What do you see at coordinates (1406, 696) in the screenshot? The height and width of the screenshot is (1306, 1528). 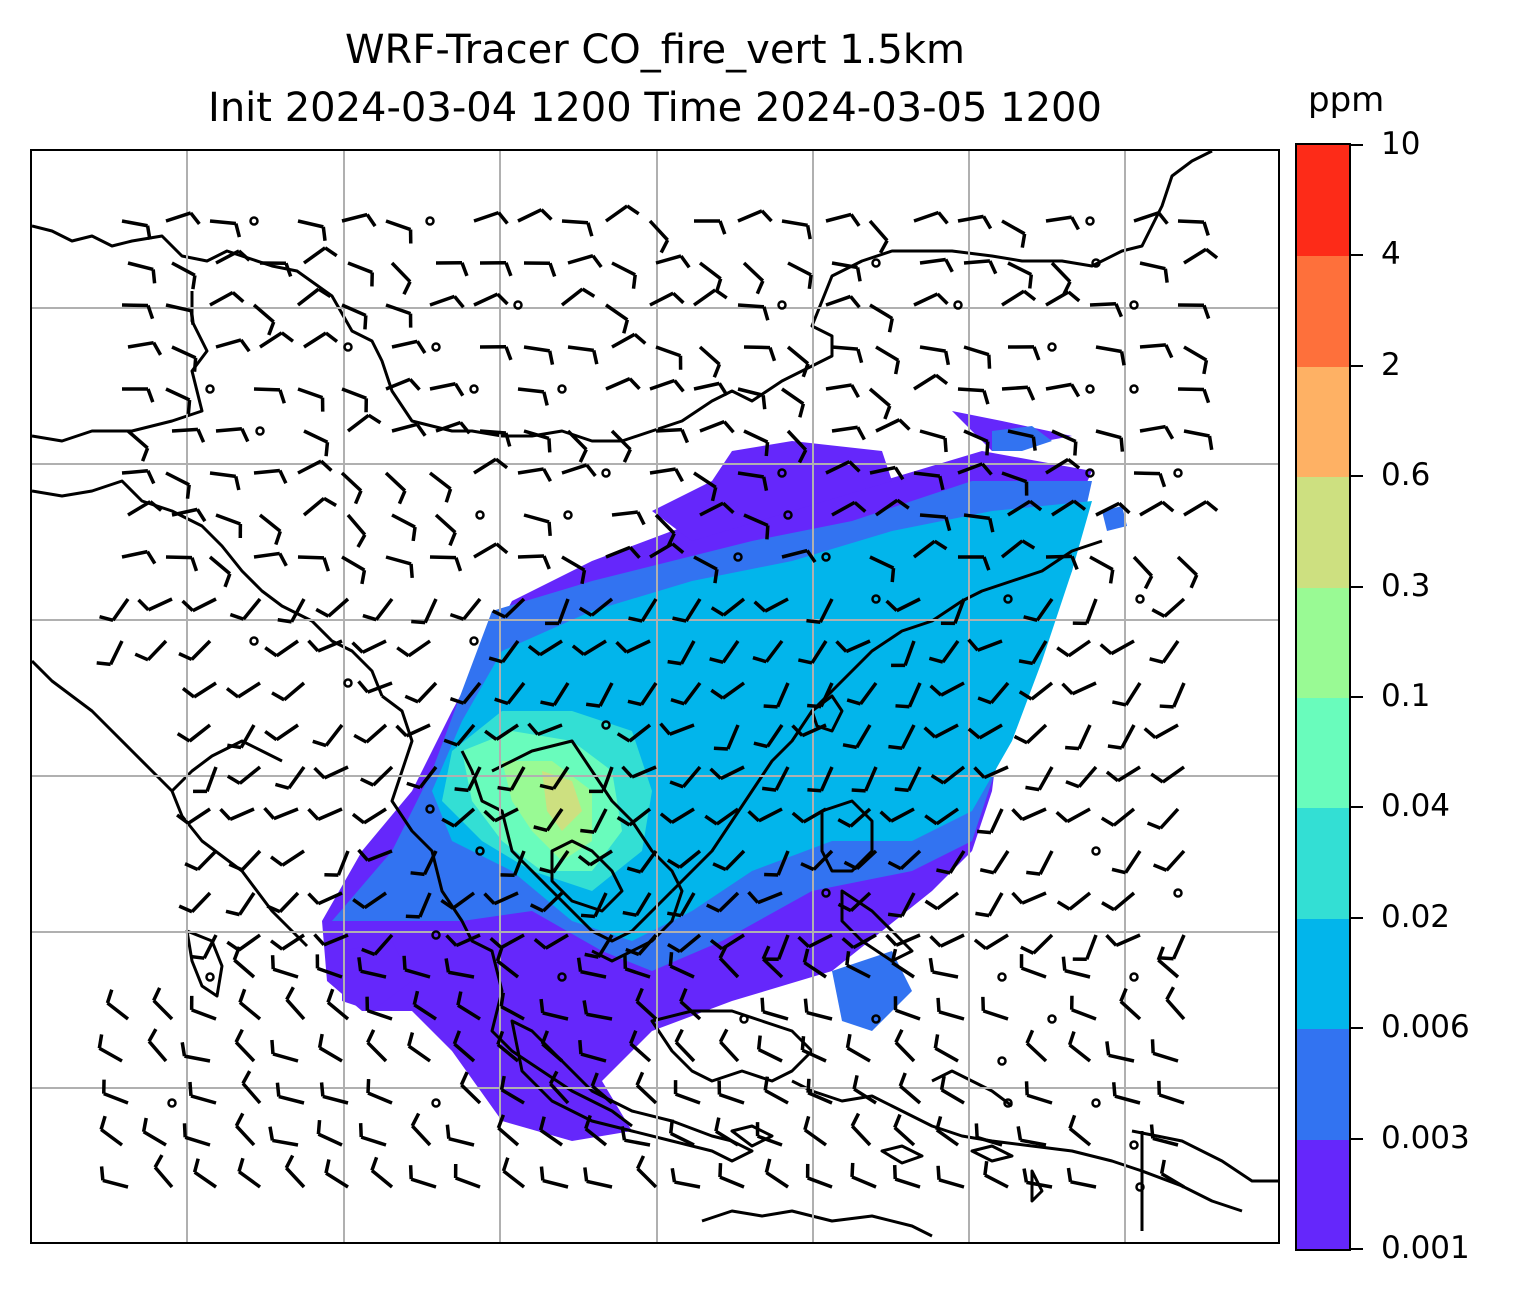 I see `colorbar-tick-label: 0.1` at bounding box center [1406, 696].